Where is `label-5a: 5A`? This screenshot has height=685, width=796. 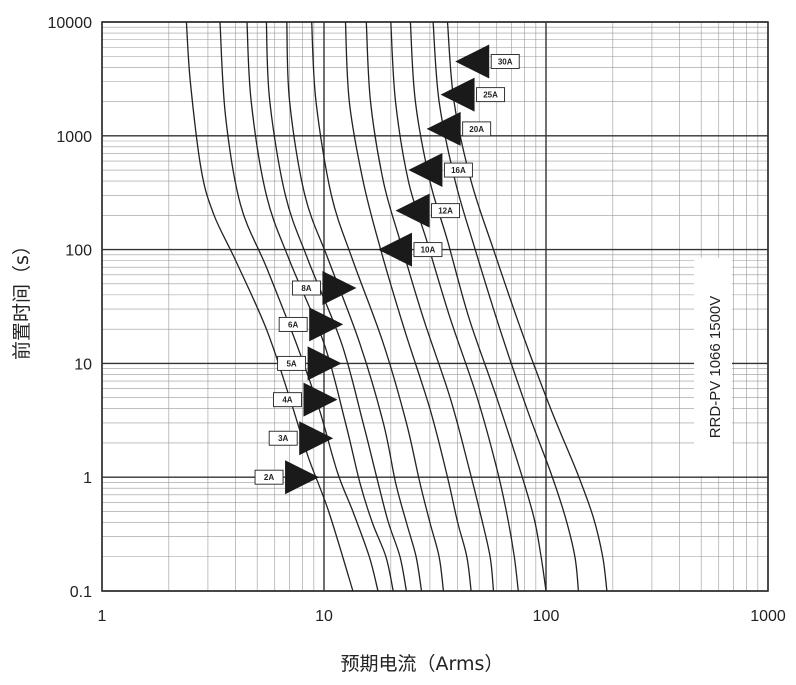
label-5a: 5A is located at coordinates (309, 363).